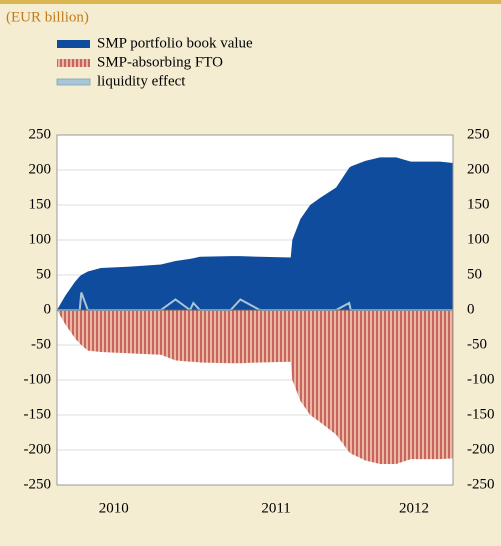 Image resolution: width=501 pixels, height=546 pixels. What do you see at coordinates (38, 484) in the screenshot?
I see `y-tick-label: -250` at bounding box center [38, 484].